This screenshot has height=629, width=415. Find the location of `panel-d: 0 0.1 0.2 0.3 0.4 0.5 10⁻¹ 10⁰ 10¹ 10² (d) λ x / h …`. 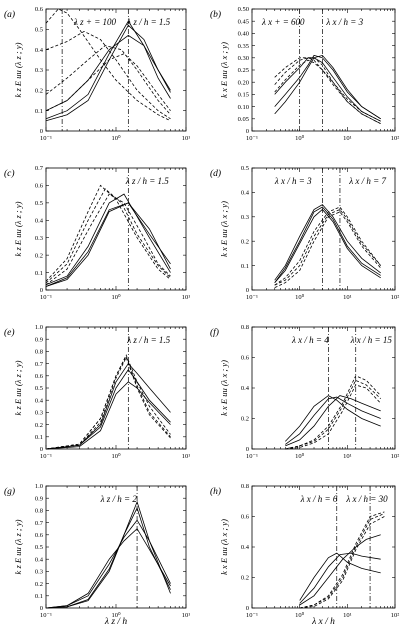

panel-d: 0 0.1 0.2 0.3 0.4 0.5 10⁻¹ 10⁰ 10¹ 10² (d) λ x / h … is located at coordinates (304, 233).